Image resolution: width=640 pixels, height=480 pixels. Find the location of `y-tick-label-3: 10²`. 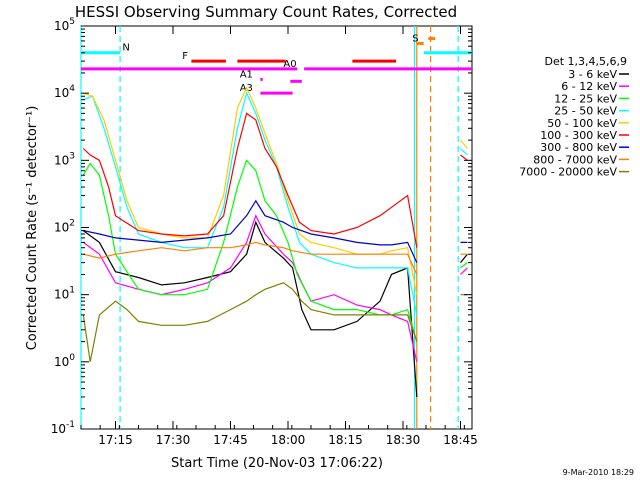

y-tick-label-3: 10² is located at coordinates (64, 227).